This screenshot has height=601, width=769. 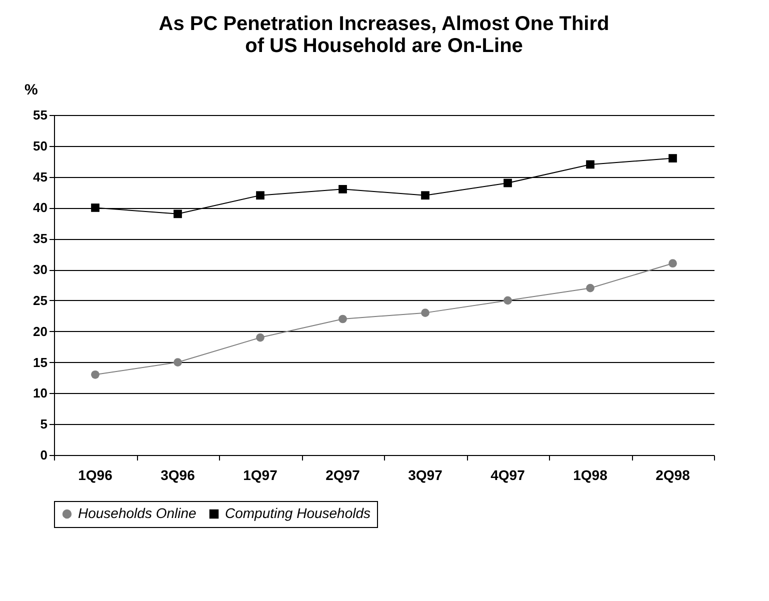 What do you see at coordinates (343, 475) in the screenshot?
I see `x-tick-label: 2Q97` at bounding box center [343, 475].